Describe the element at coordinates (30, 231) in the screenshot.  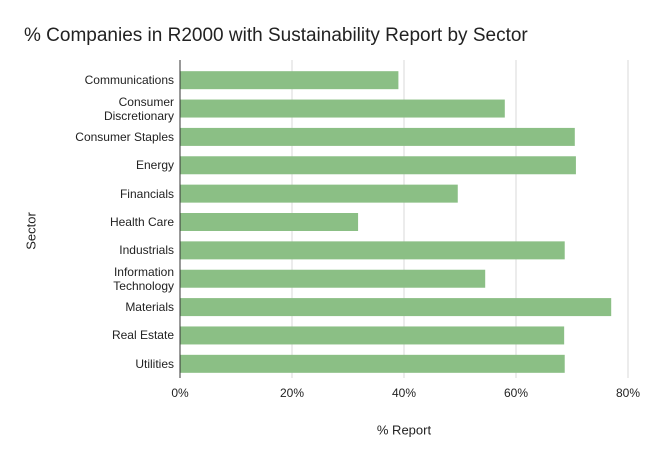
I see `y-axis-title: Sector` at that location.